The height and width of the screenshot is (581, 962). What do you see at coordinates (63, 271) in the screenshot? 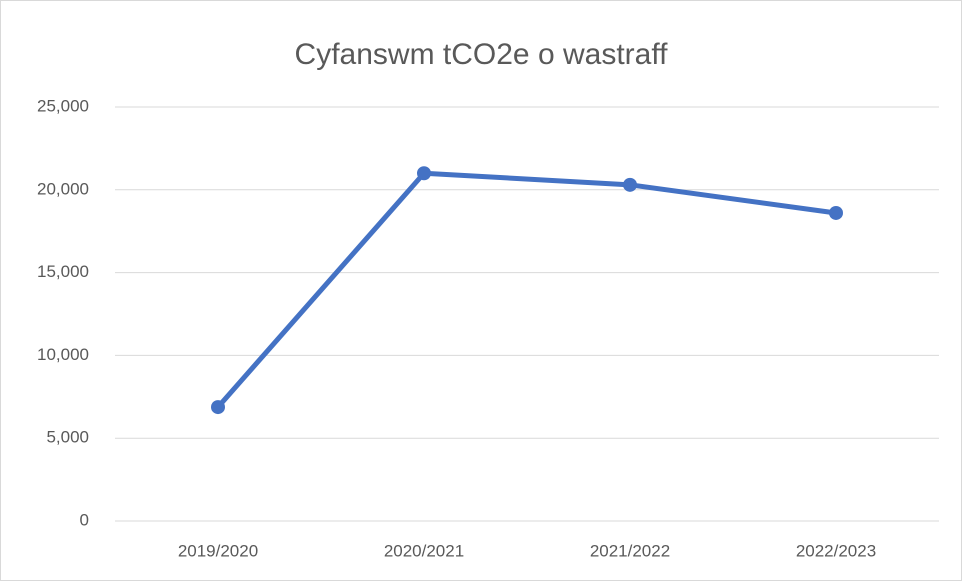
I see `y-tick-label: 15,000` at bounding box center [63, 271].